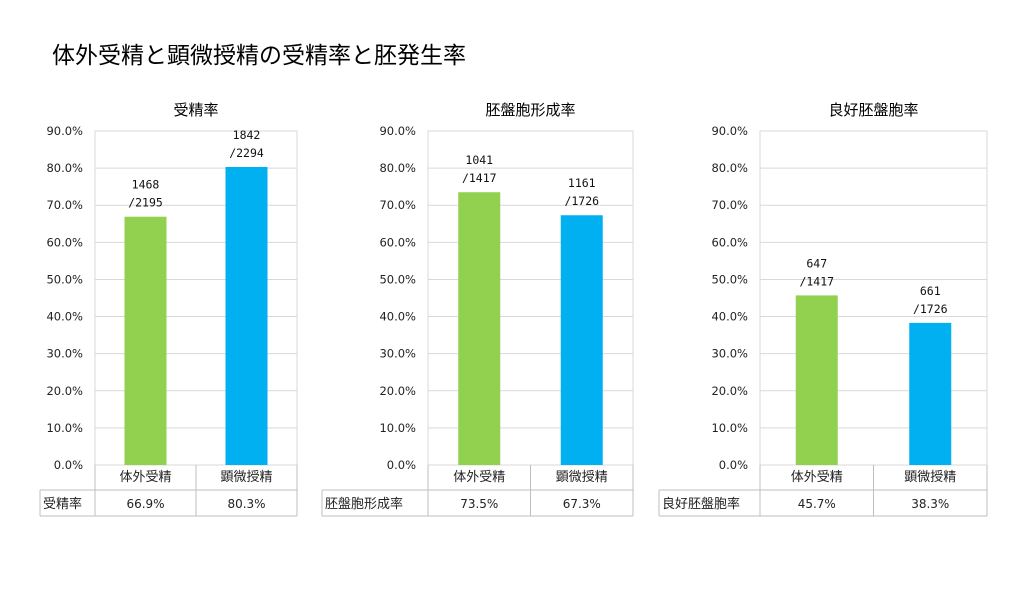  I want to click on chart-title: 胚盤胞形成率, so click(530, 110).